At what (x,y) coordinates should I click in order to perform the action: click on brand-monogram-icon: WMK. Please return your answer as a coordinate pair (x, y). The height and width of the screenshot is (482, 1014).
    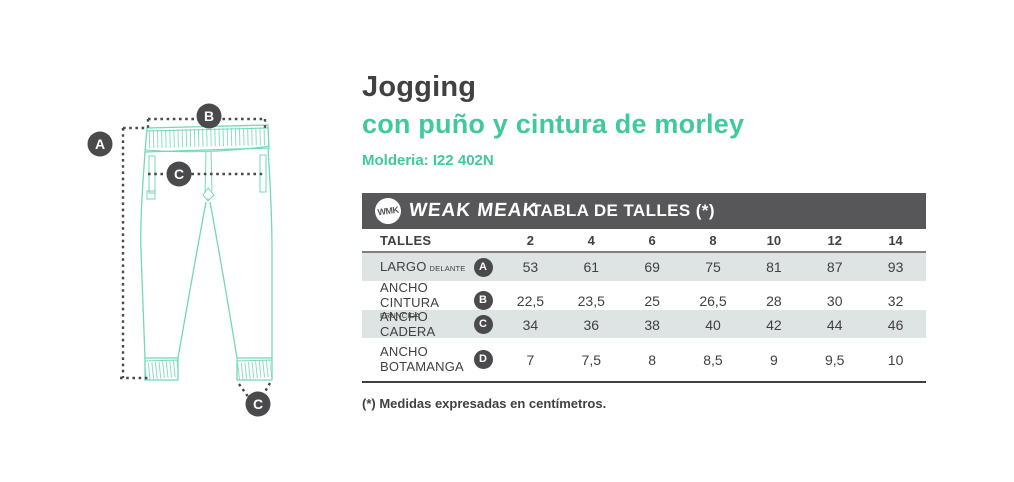
    Looking at the image, I should click on (388, 211).